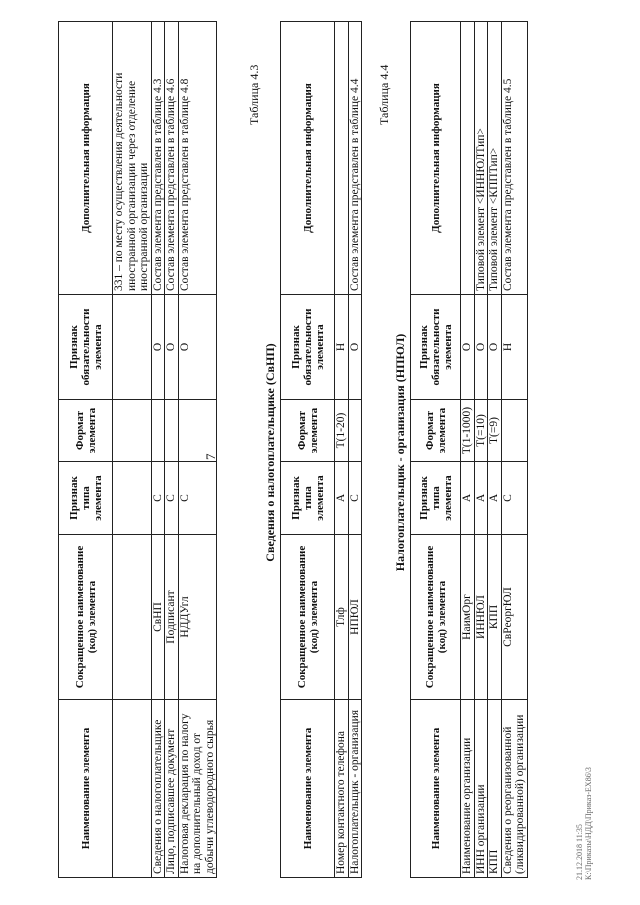 Image resolution: width=640 pixels, height=905 pixels. I want to click on table-4-4-title: Налогоплательщик - организация (НПЮЛ), so click(400, 452).